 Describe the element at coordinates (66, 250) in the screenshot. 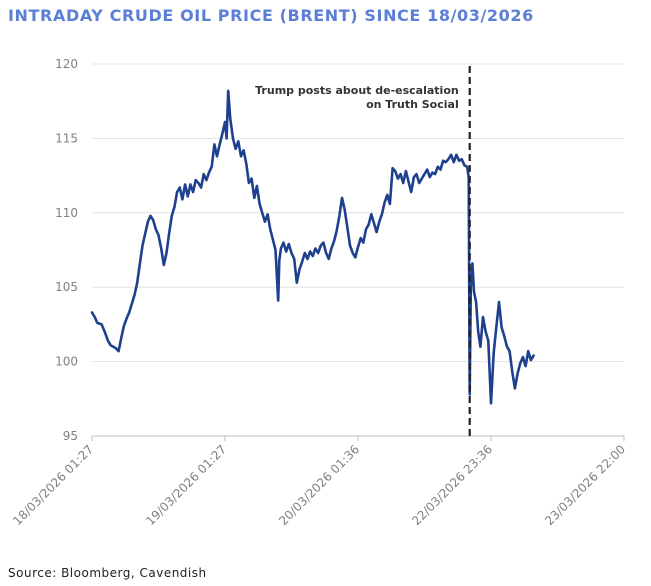

I see `y-axis: 95 100 105 110 115 120` at that location.